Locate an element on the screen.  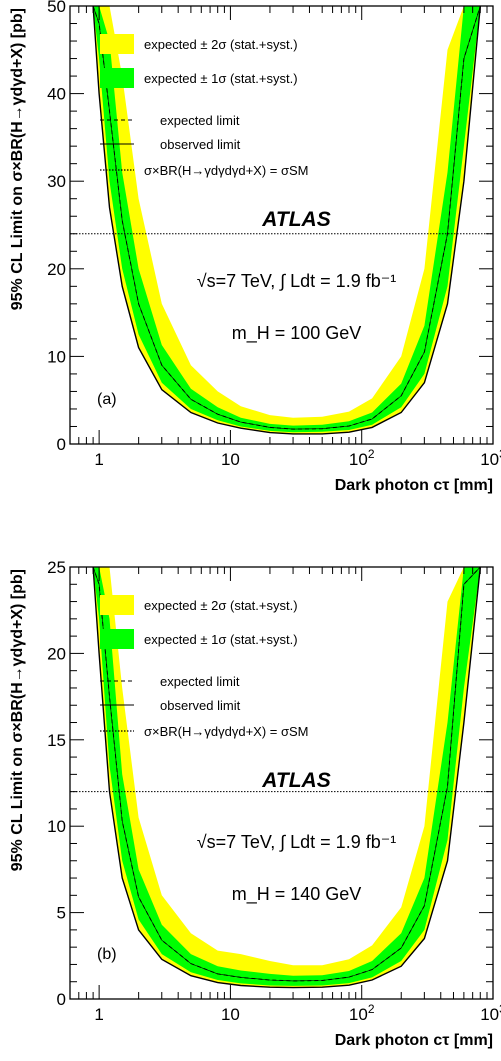
higgs-mass-text: m_H = 100 GeV is located at coordinates (297, 333).